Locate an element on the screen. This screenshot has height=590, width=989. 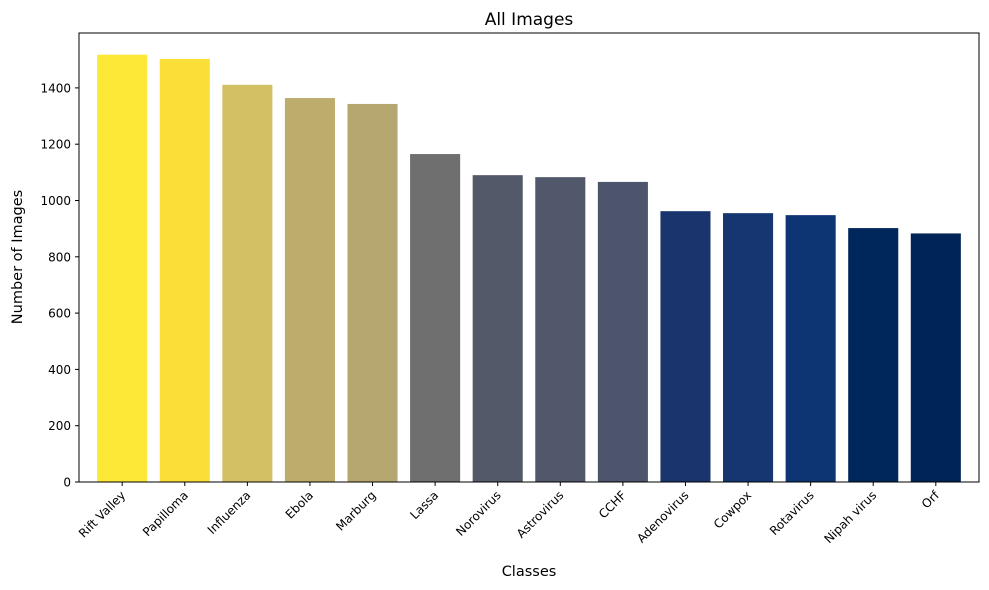
bar-influenza is located at coordinates (247, 283).